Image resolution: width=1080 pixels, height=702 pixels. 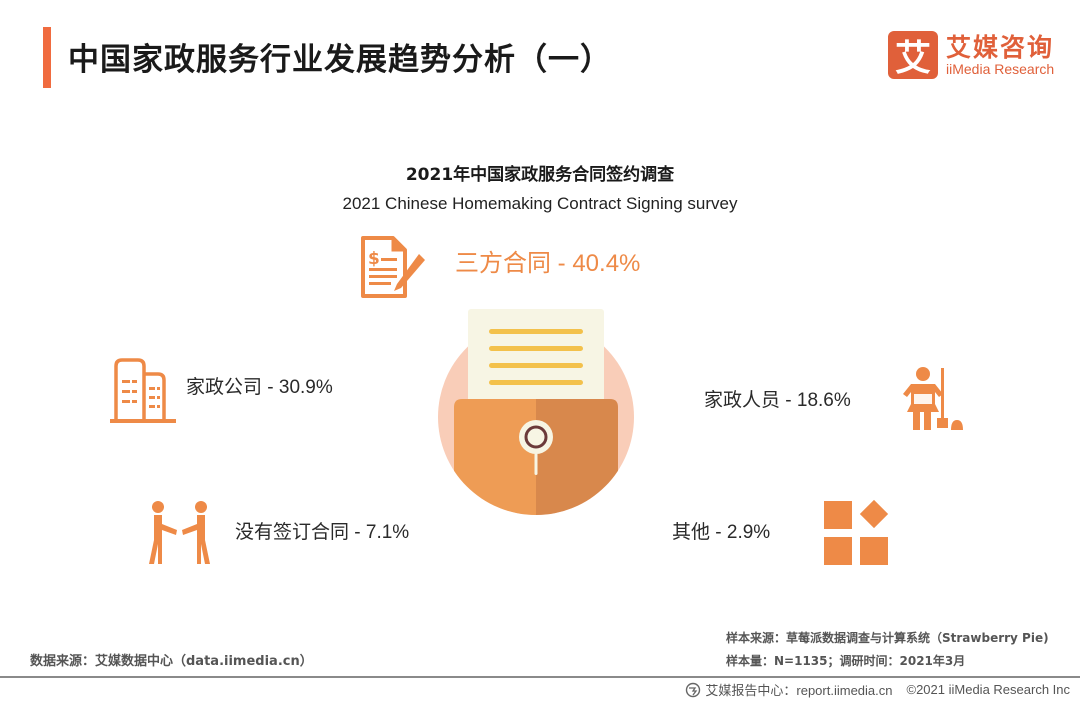 I want to click on logo-en-text: iiMedia Research, so click(x=1000, y=68).